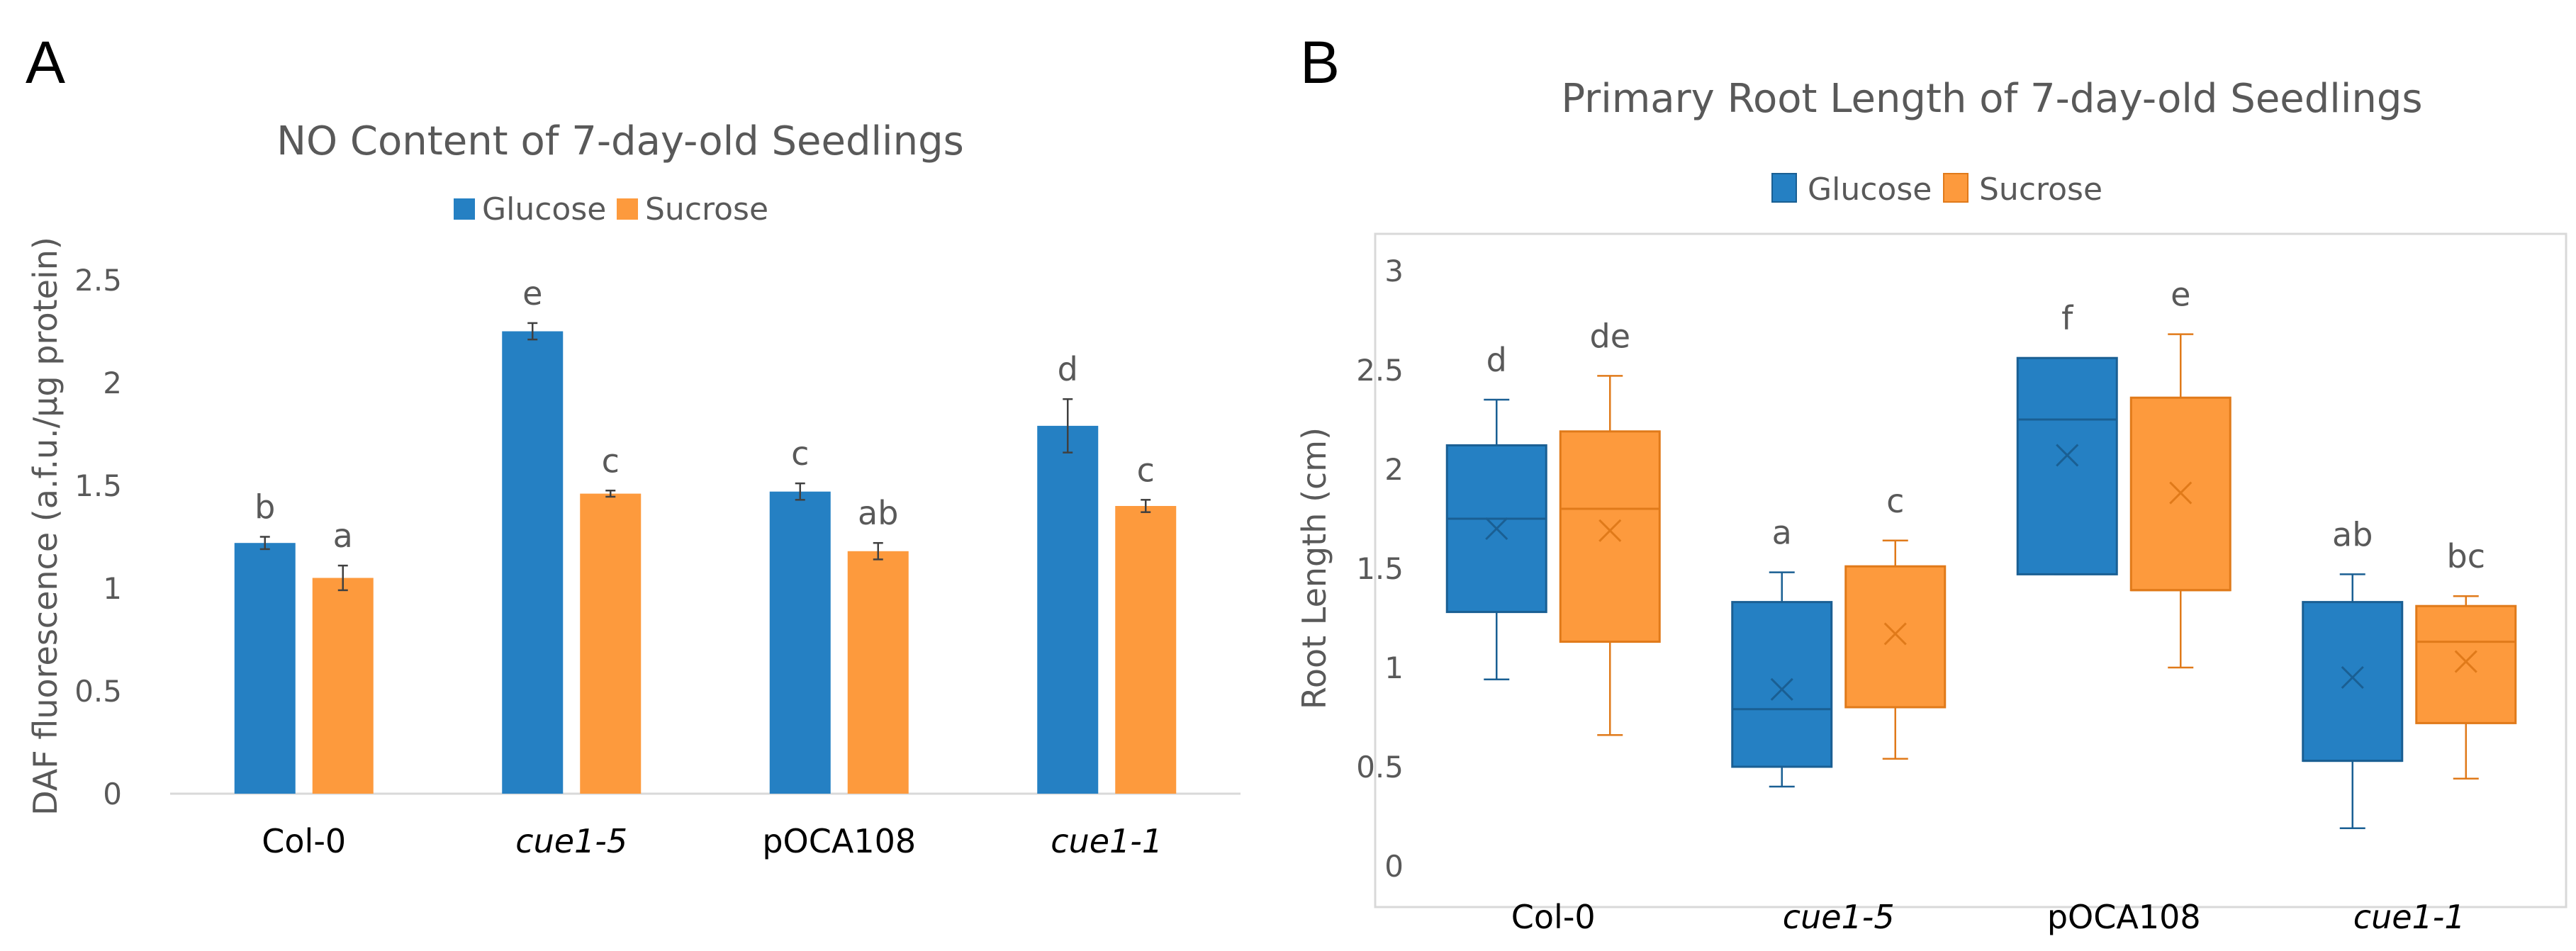 The height and width of the screenshot is (951, 2576). What do you see at coordinates (1611, 336) in the screenshot?
I see `significance-label: de` at bounding box center [1611, 336].